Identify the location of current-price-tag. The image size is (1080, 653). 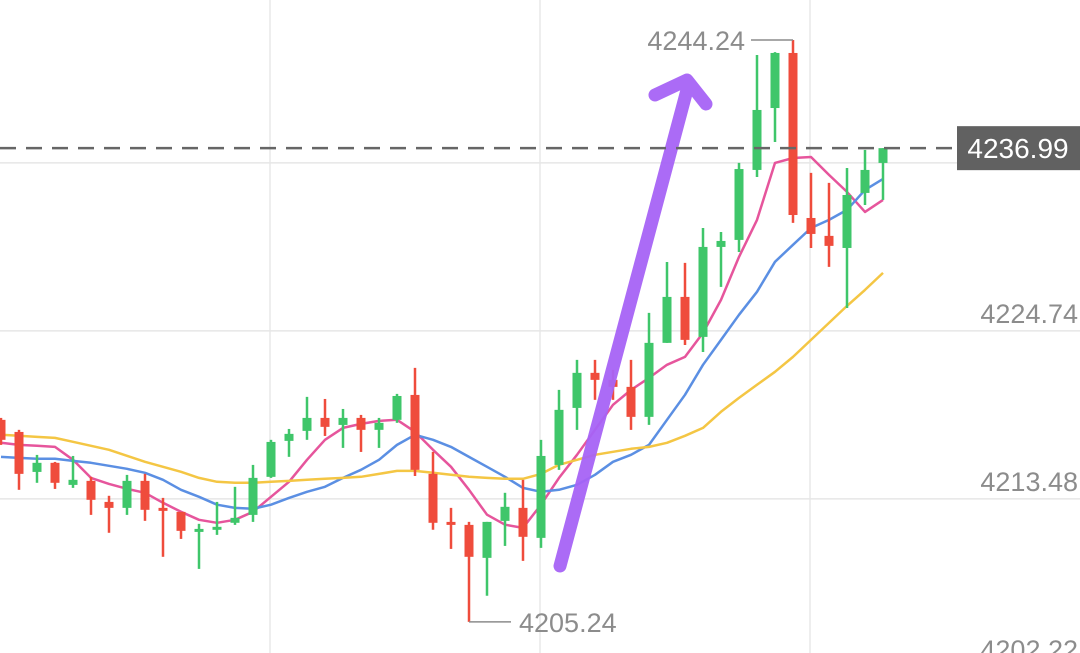
(1018, 148).